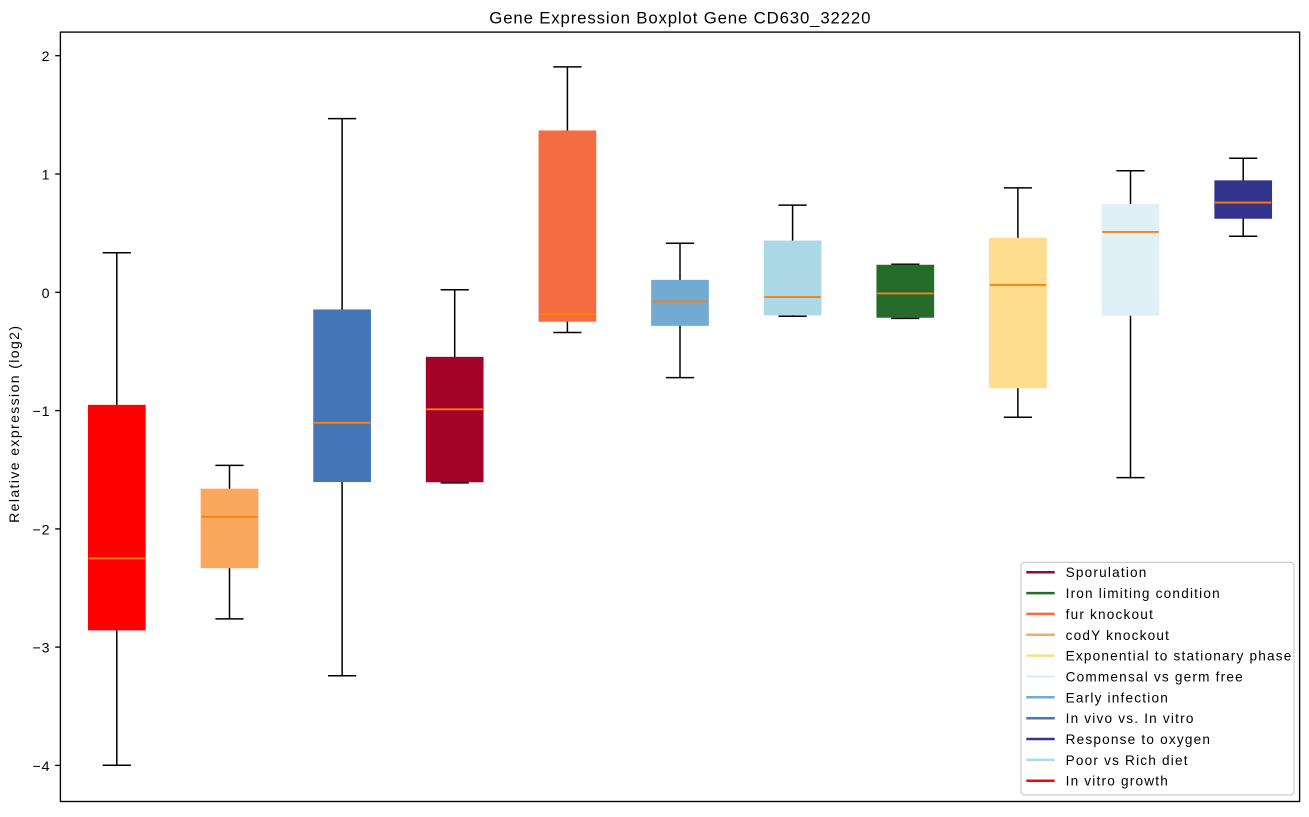  What do you see at coordinates (1118, 635) in the screenshot?
I see `svg-text: codY knockout` at bounding box center [1118, 635].